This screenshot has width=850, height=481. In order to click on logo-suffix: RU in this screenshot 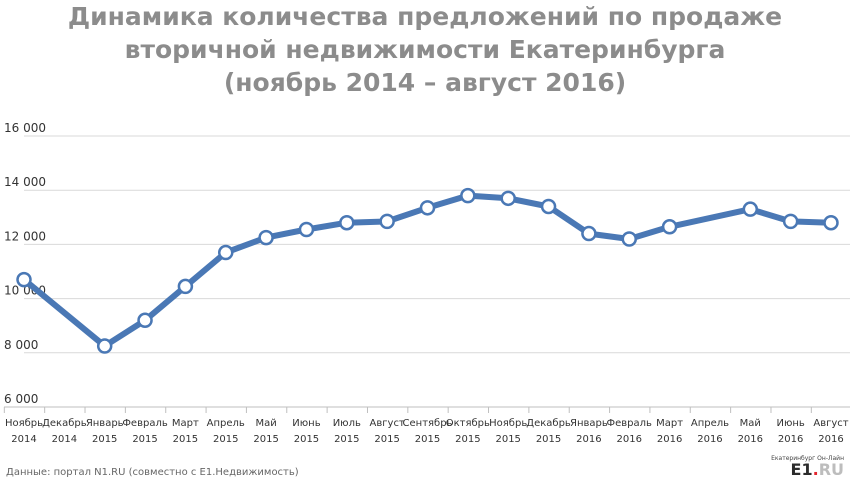, I will do `click(831, 469)`.